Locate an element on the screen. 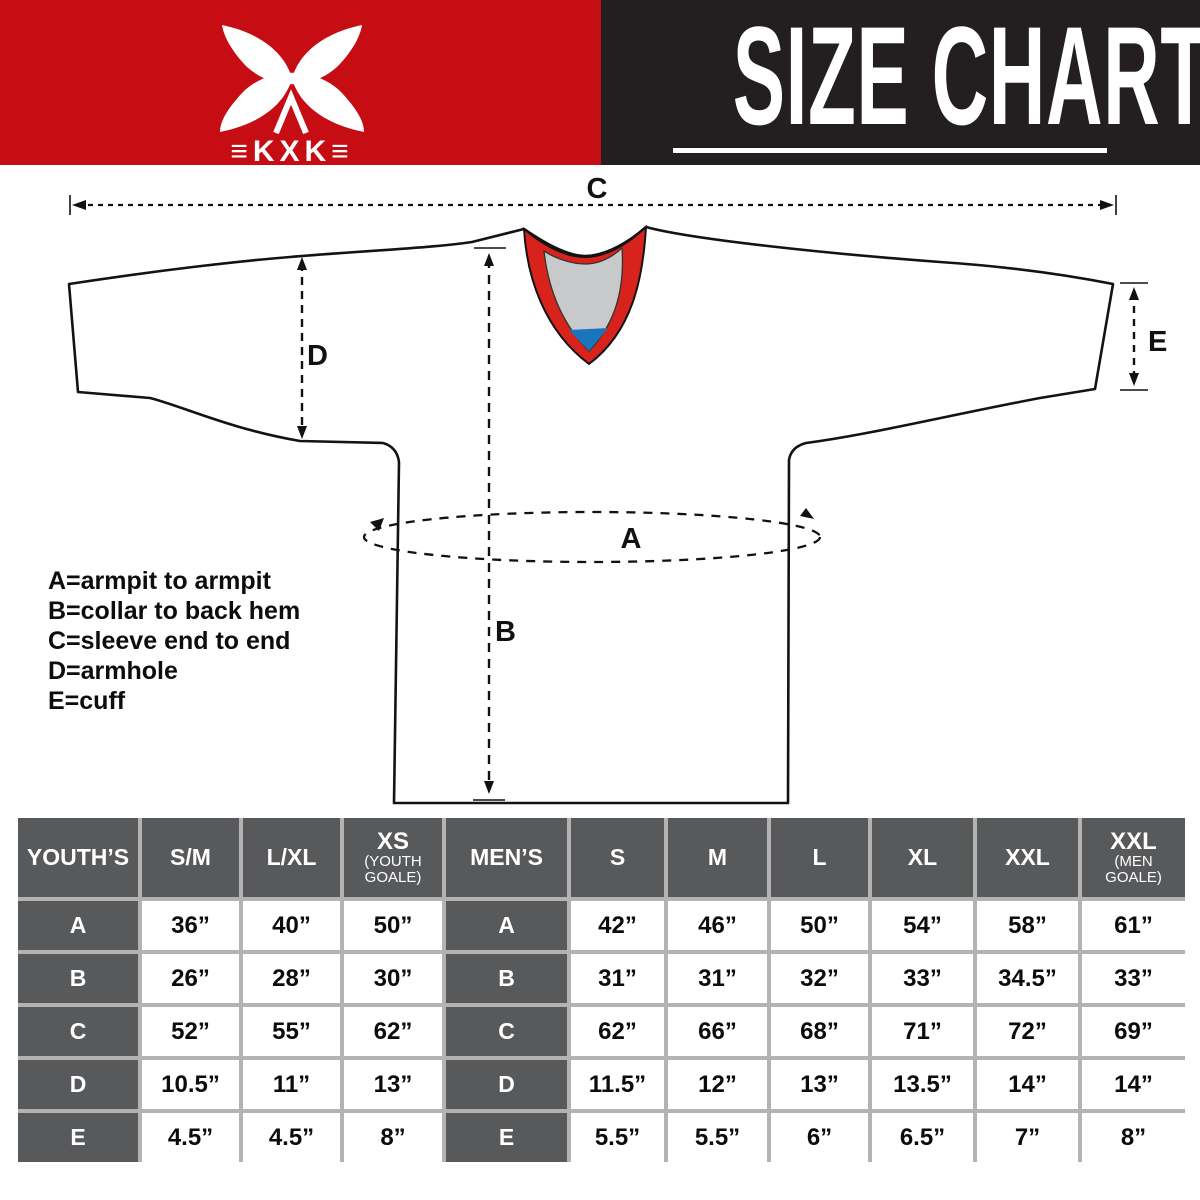 This screenshot has height=1200, width=1200. youth-value: 8” is located at coordinates (393, 1137).